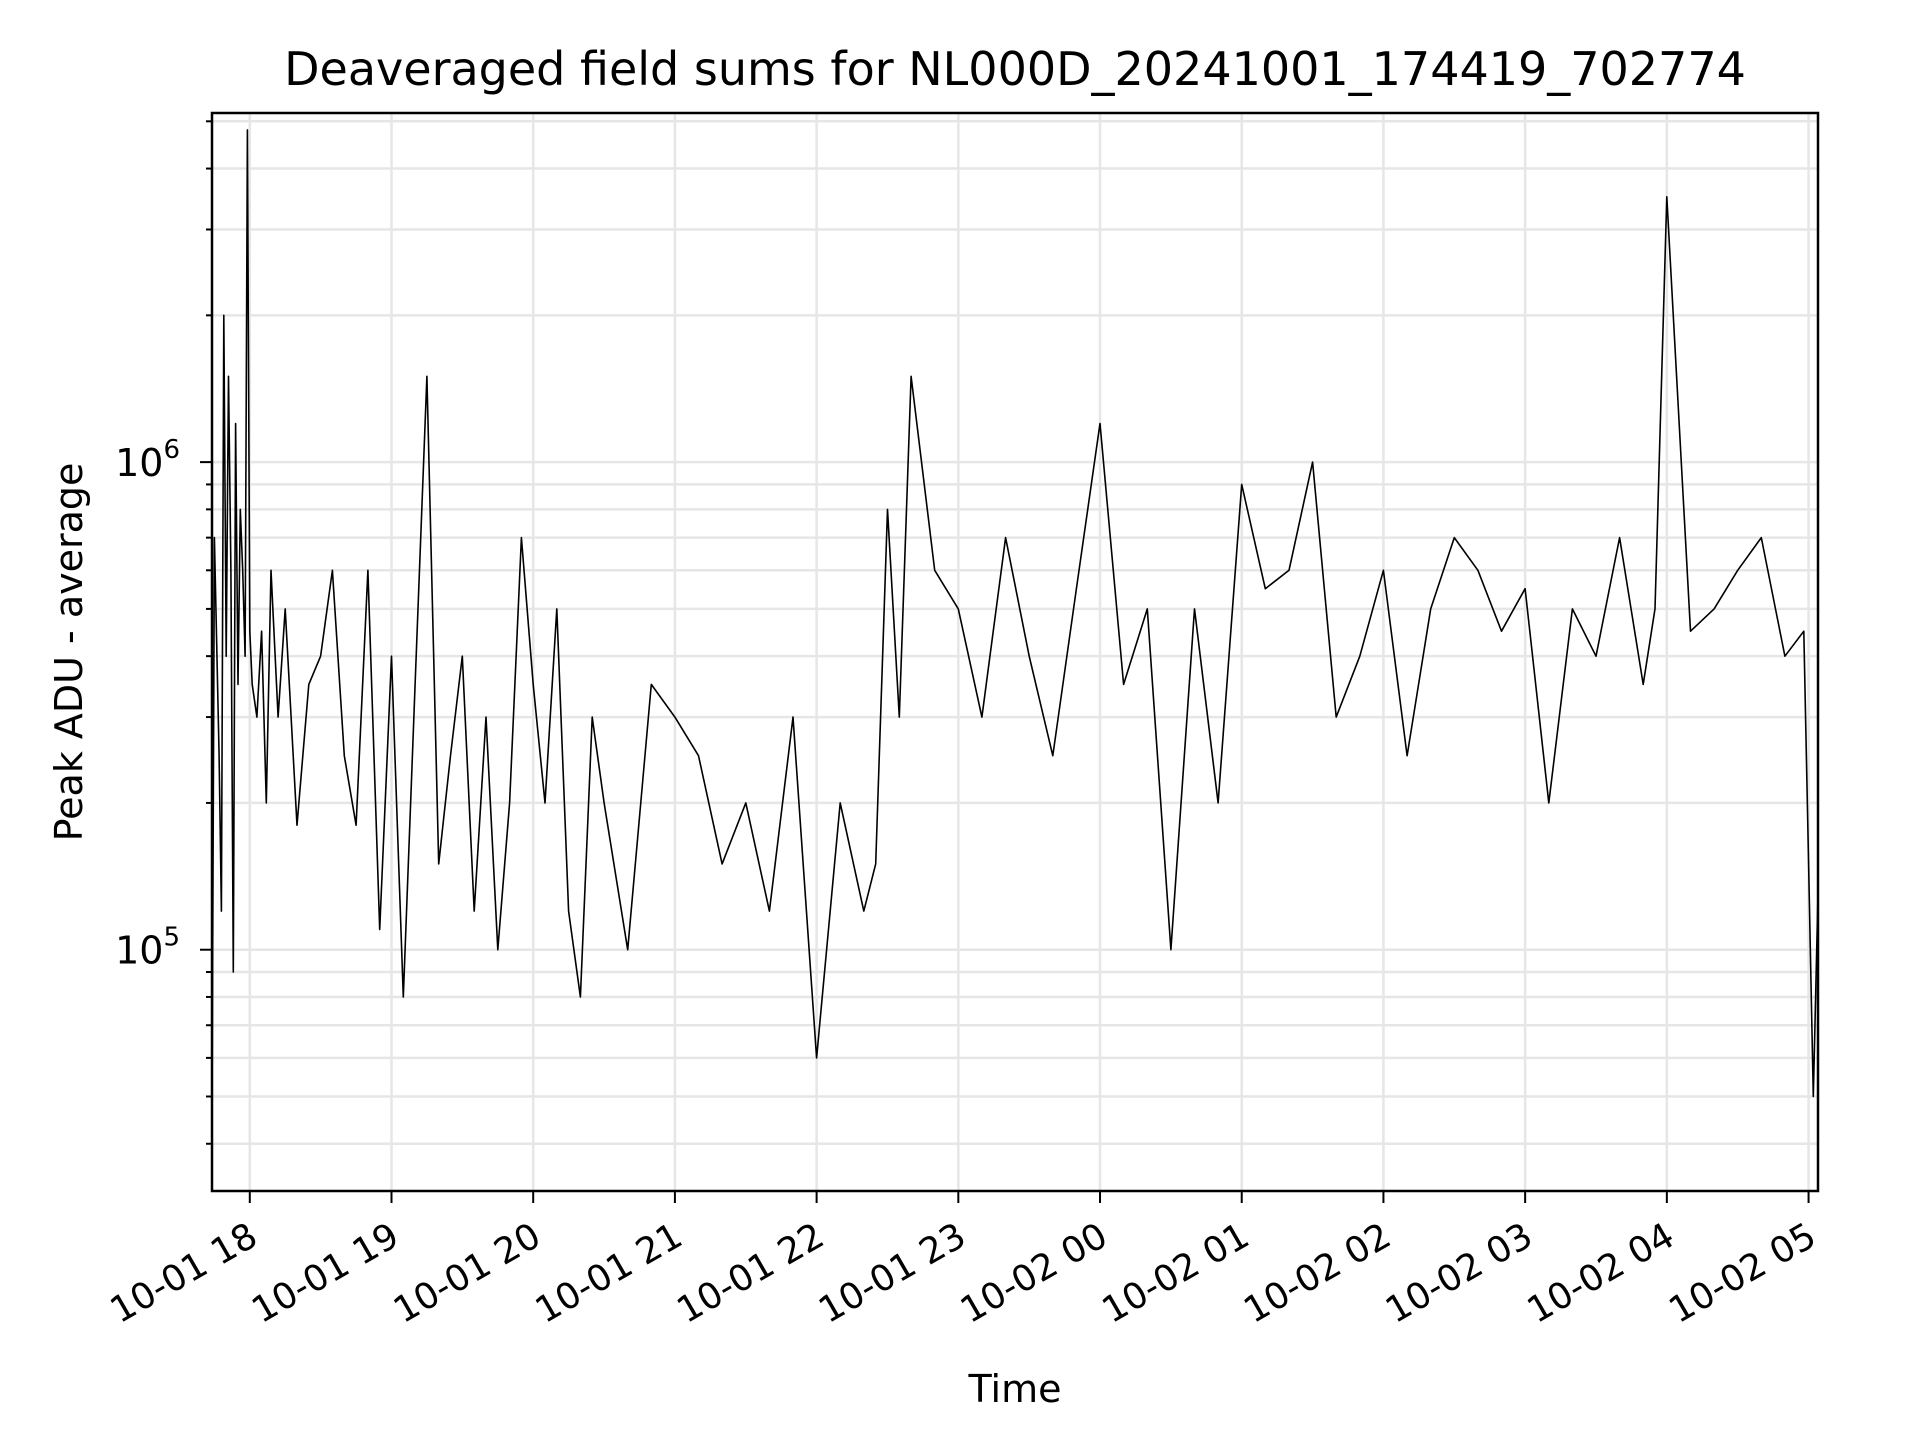  What do you see at coordinates (147, 948) in the screenshot?
I see `y-tick-label: 10⁵` at bounding box center [147, 948].